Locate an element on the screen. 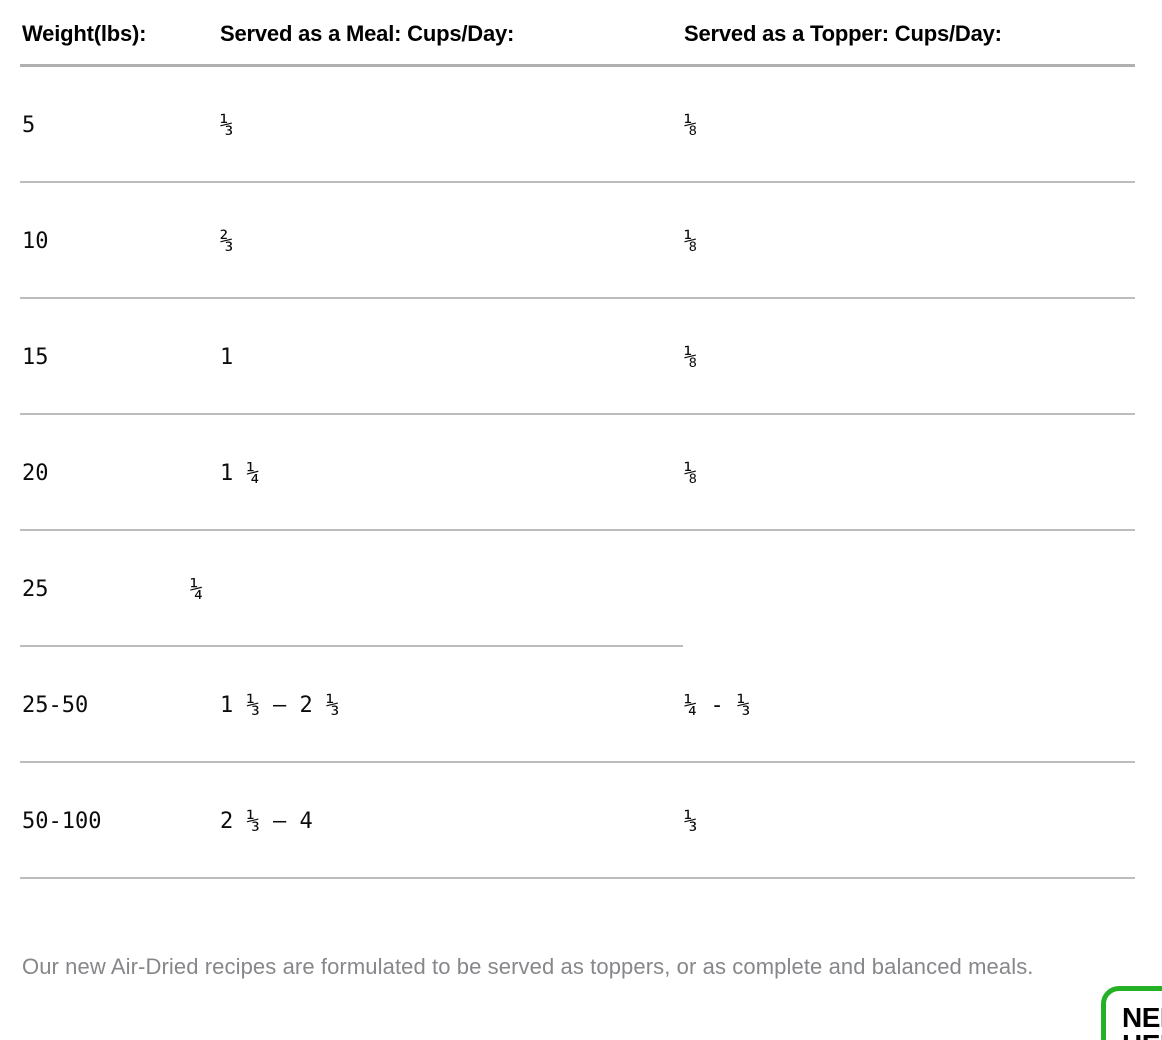 The width and height of the screenshot is (1162, 1040). weight-cell: 50-100 is located at coordinates (62, 821).